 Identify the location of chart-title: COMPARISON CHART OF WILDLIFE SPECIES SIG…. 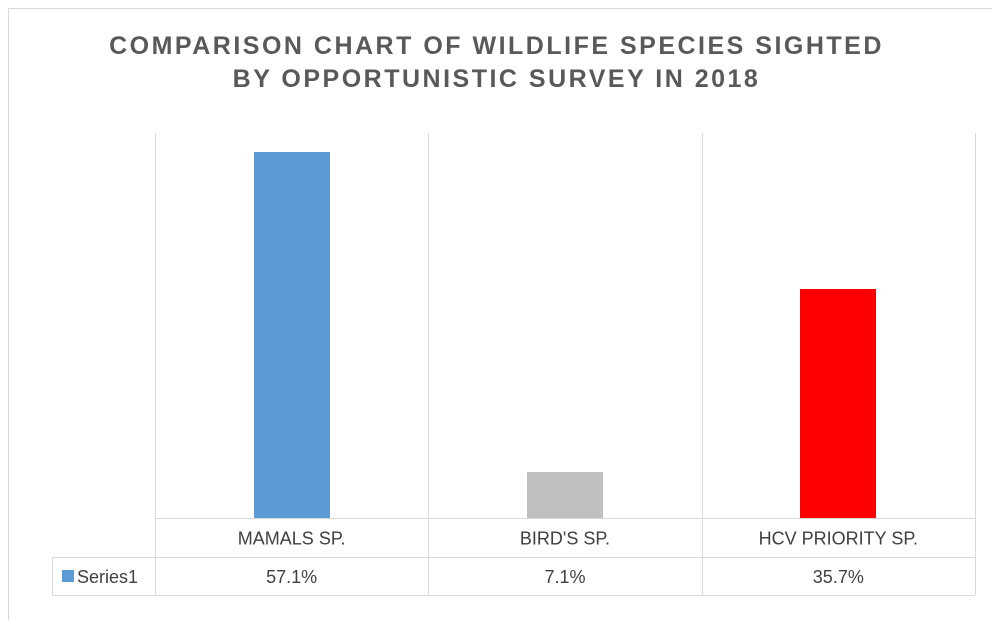
(496, 63).